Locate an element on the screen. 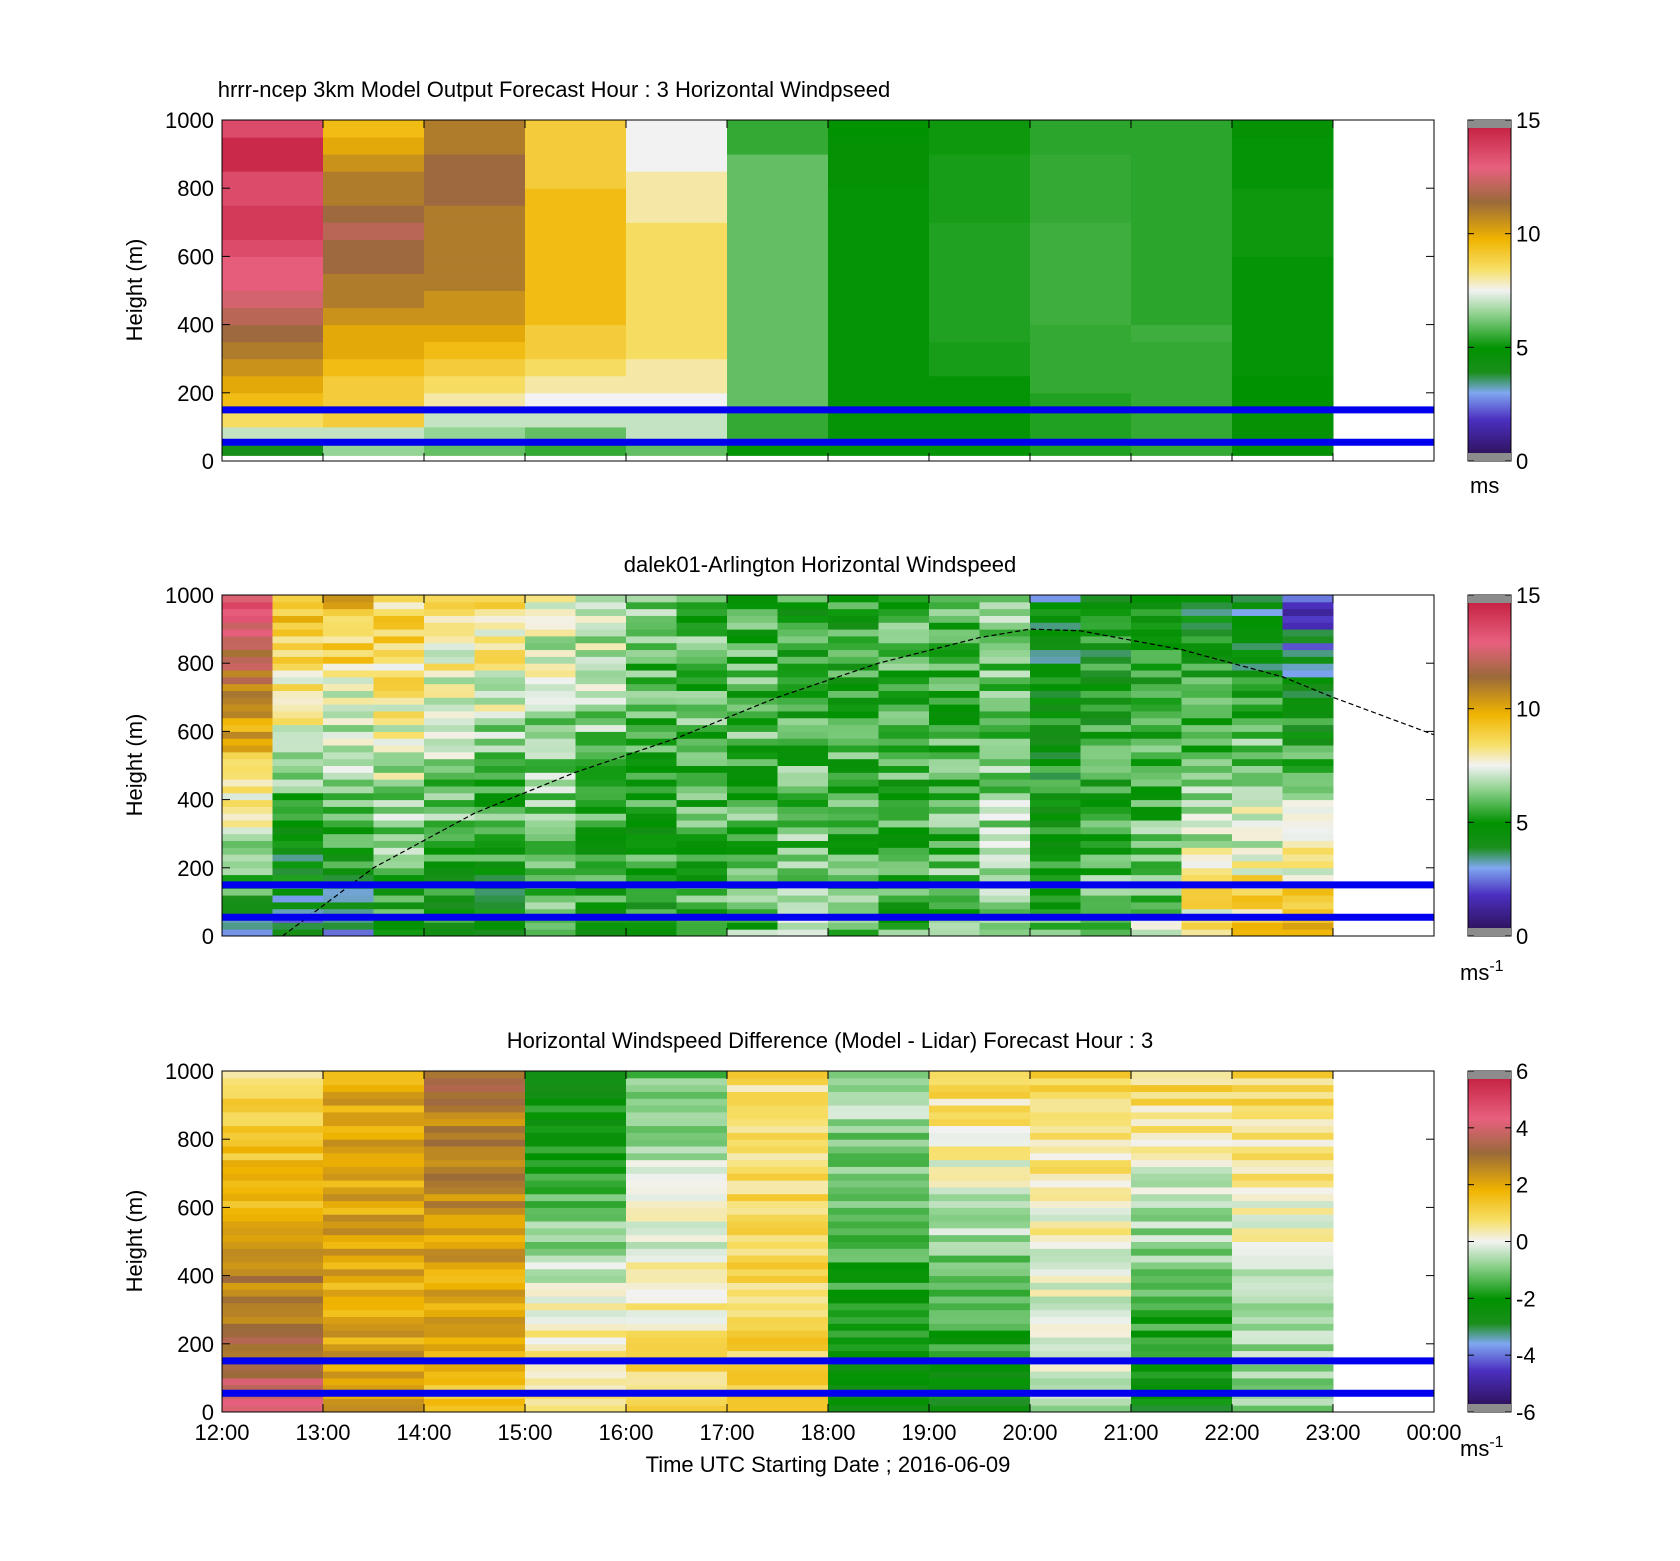  colorbar-unit-text: ms is located at coordinates (1474, 1448).